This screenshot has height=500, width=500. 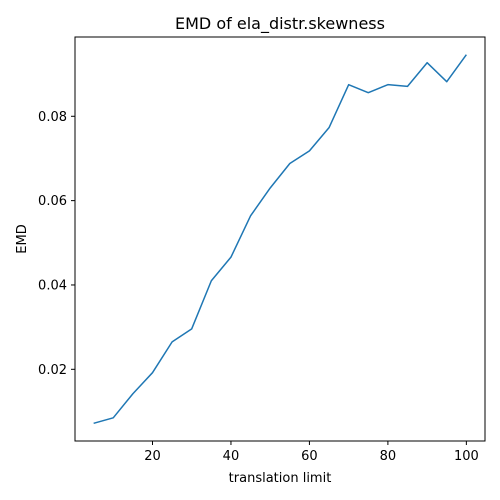 I want to click on x-tick-label: 40, so click(x=231, y=456).